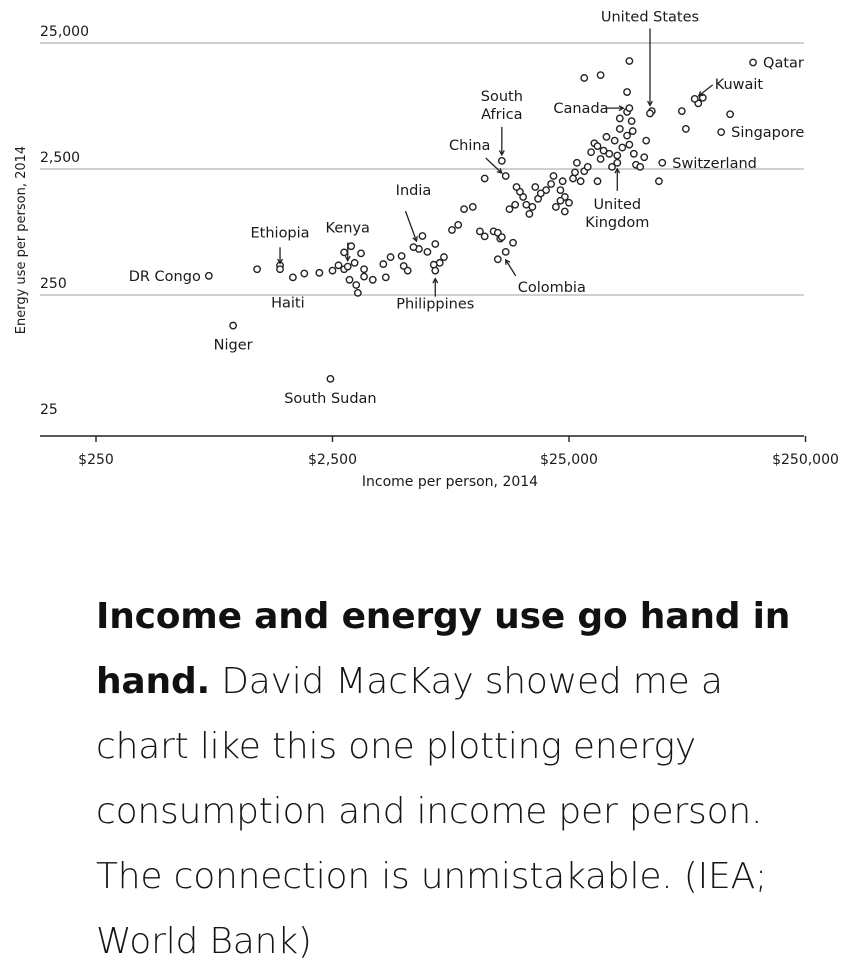  I want to click on point-label: Canada, so click(580, 109).